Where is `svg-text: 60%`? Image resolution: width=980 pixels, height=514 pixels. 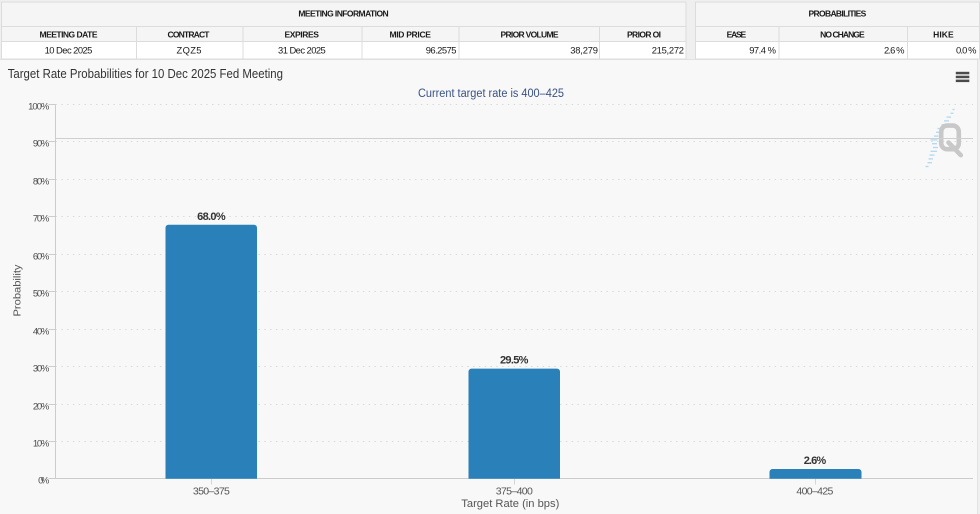
svg-text: 60% is located at coordinates (41, 257).